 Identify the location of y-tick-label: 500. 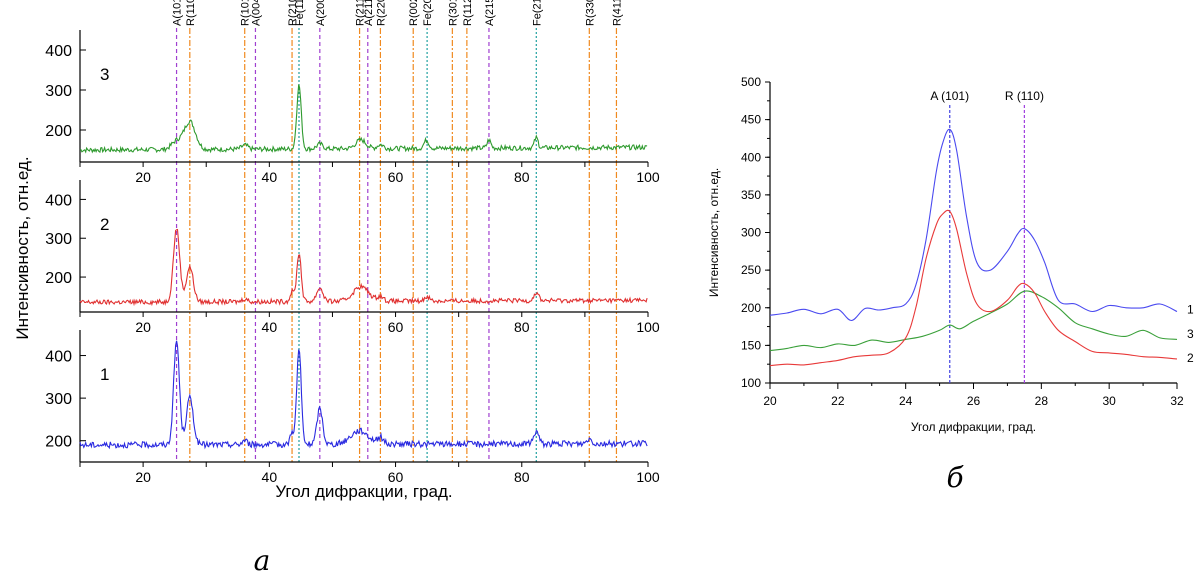
(751, 82).